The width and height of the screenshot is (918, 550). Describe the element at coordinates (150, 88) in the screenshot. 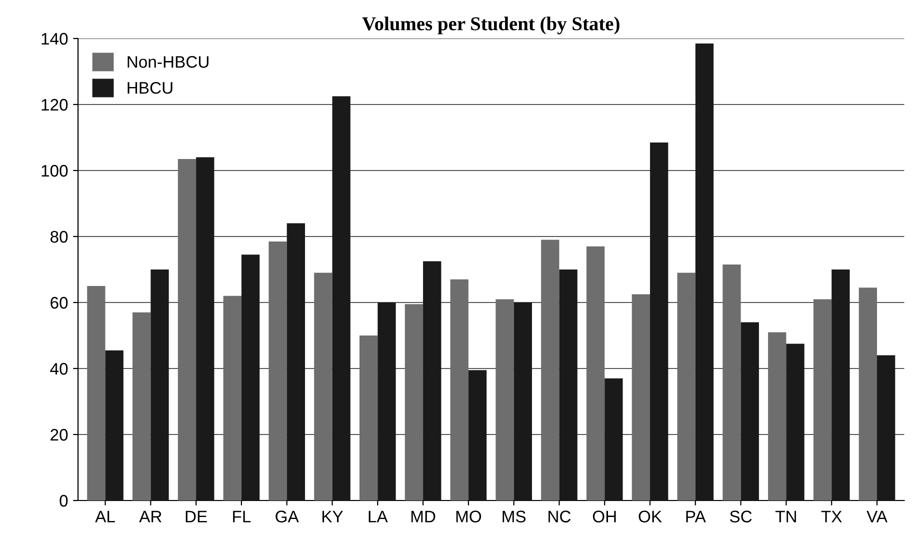

I see `legend-label: HBCU` at that location.